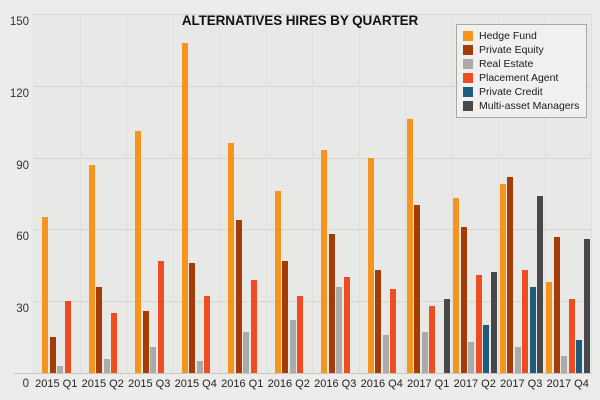 This screenshot has width=600, height=400. Describe the element at coordinates (381, 384) in the screenshot. I see `x-tick-label: 2016 Q4` at that location.